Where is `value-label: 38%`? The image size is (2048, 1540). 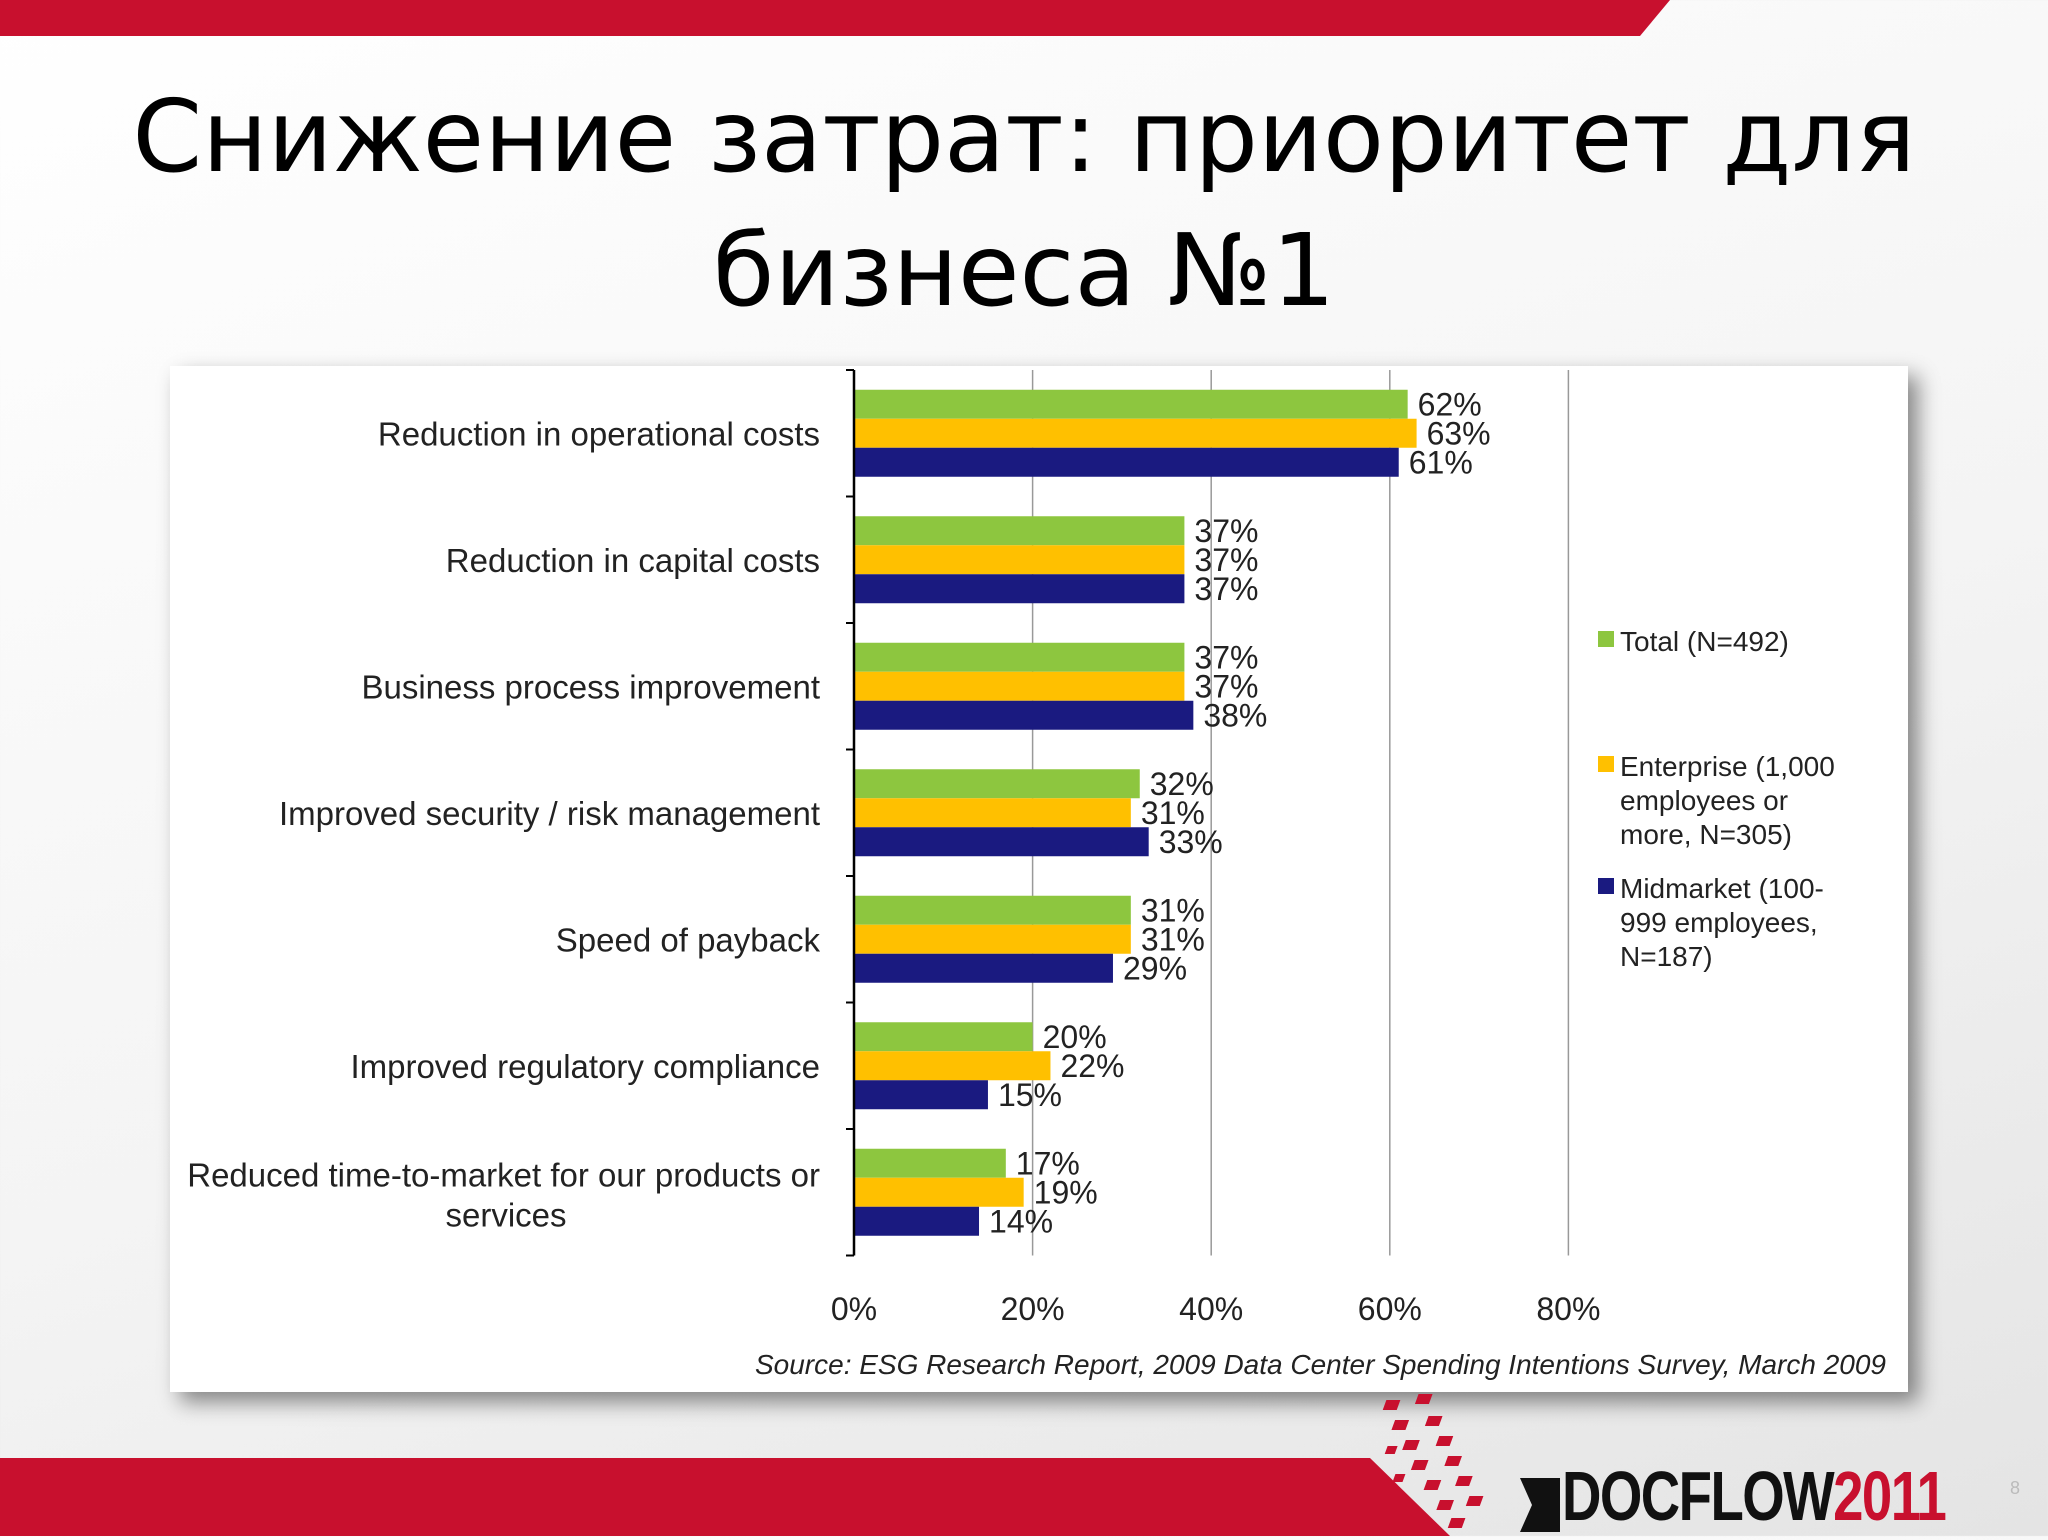 value-label: 38% is located at coordinates (1235, 715).